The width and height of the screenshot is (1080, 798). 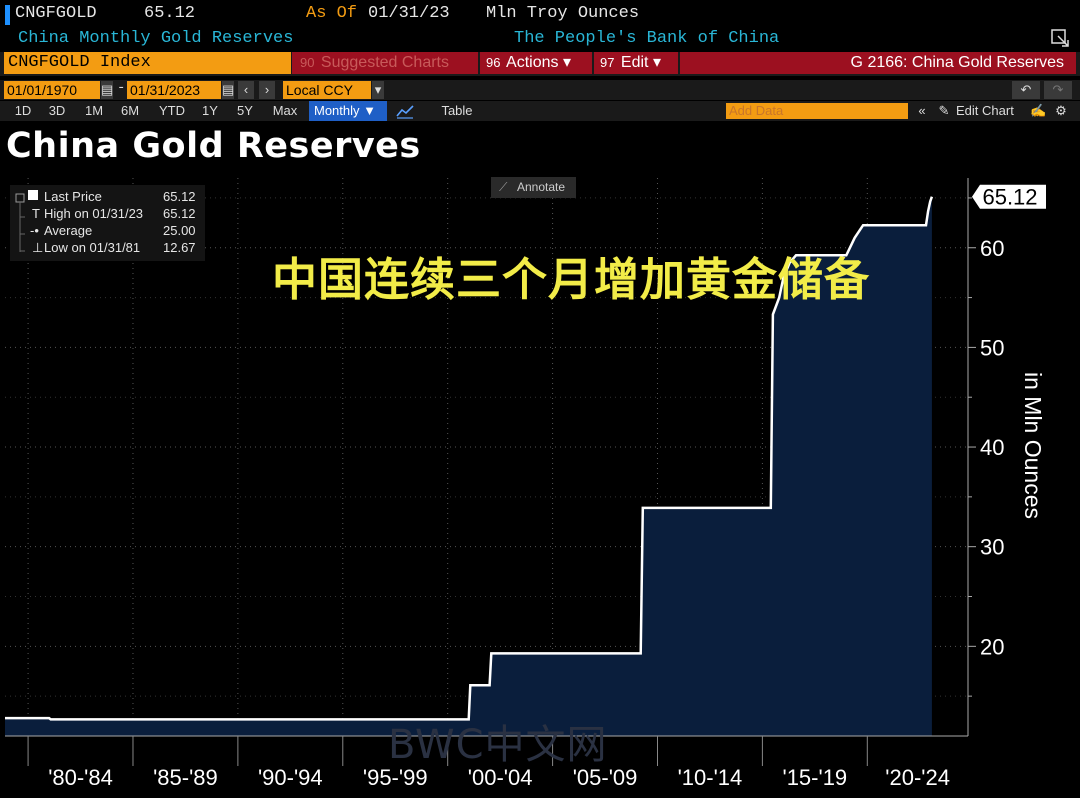 What do you see at coordinates (94, 110) in the screenshot?
I see `period-1m: 1M` at bounding box center [94, 110].